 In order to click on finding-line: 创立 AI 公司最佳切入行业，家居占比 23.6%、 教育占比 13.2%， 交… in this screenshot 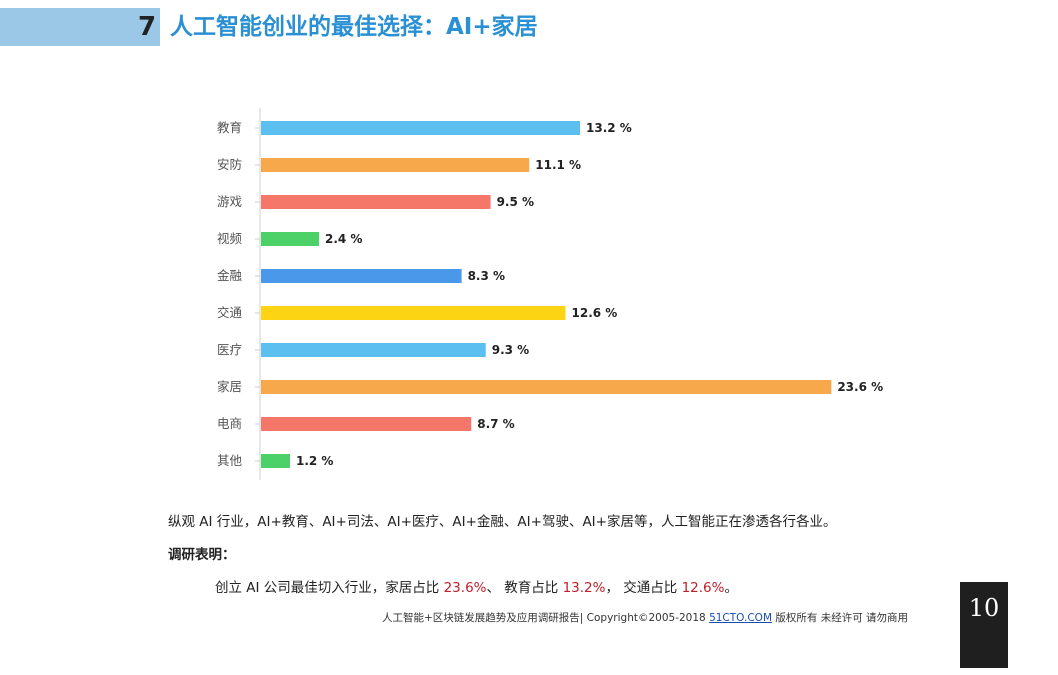, I will do `click(476, 586)`.